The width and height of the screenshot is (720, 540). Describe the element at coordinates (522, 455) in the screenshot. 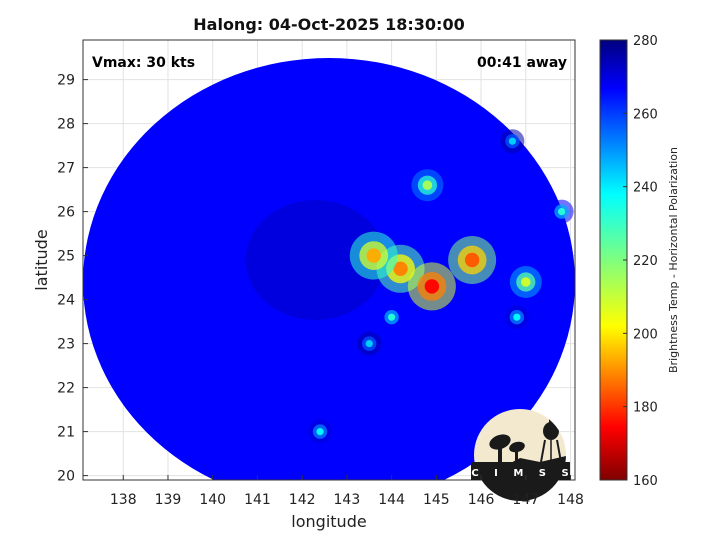

I see `cimss-logo: C I M S S` at that location.